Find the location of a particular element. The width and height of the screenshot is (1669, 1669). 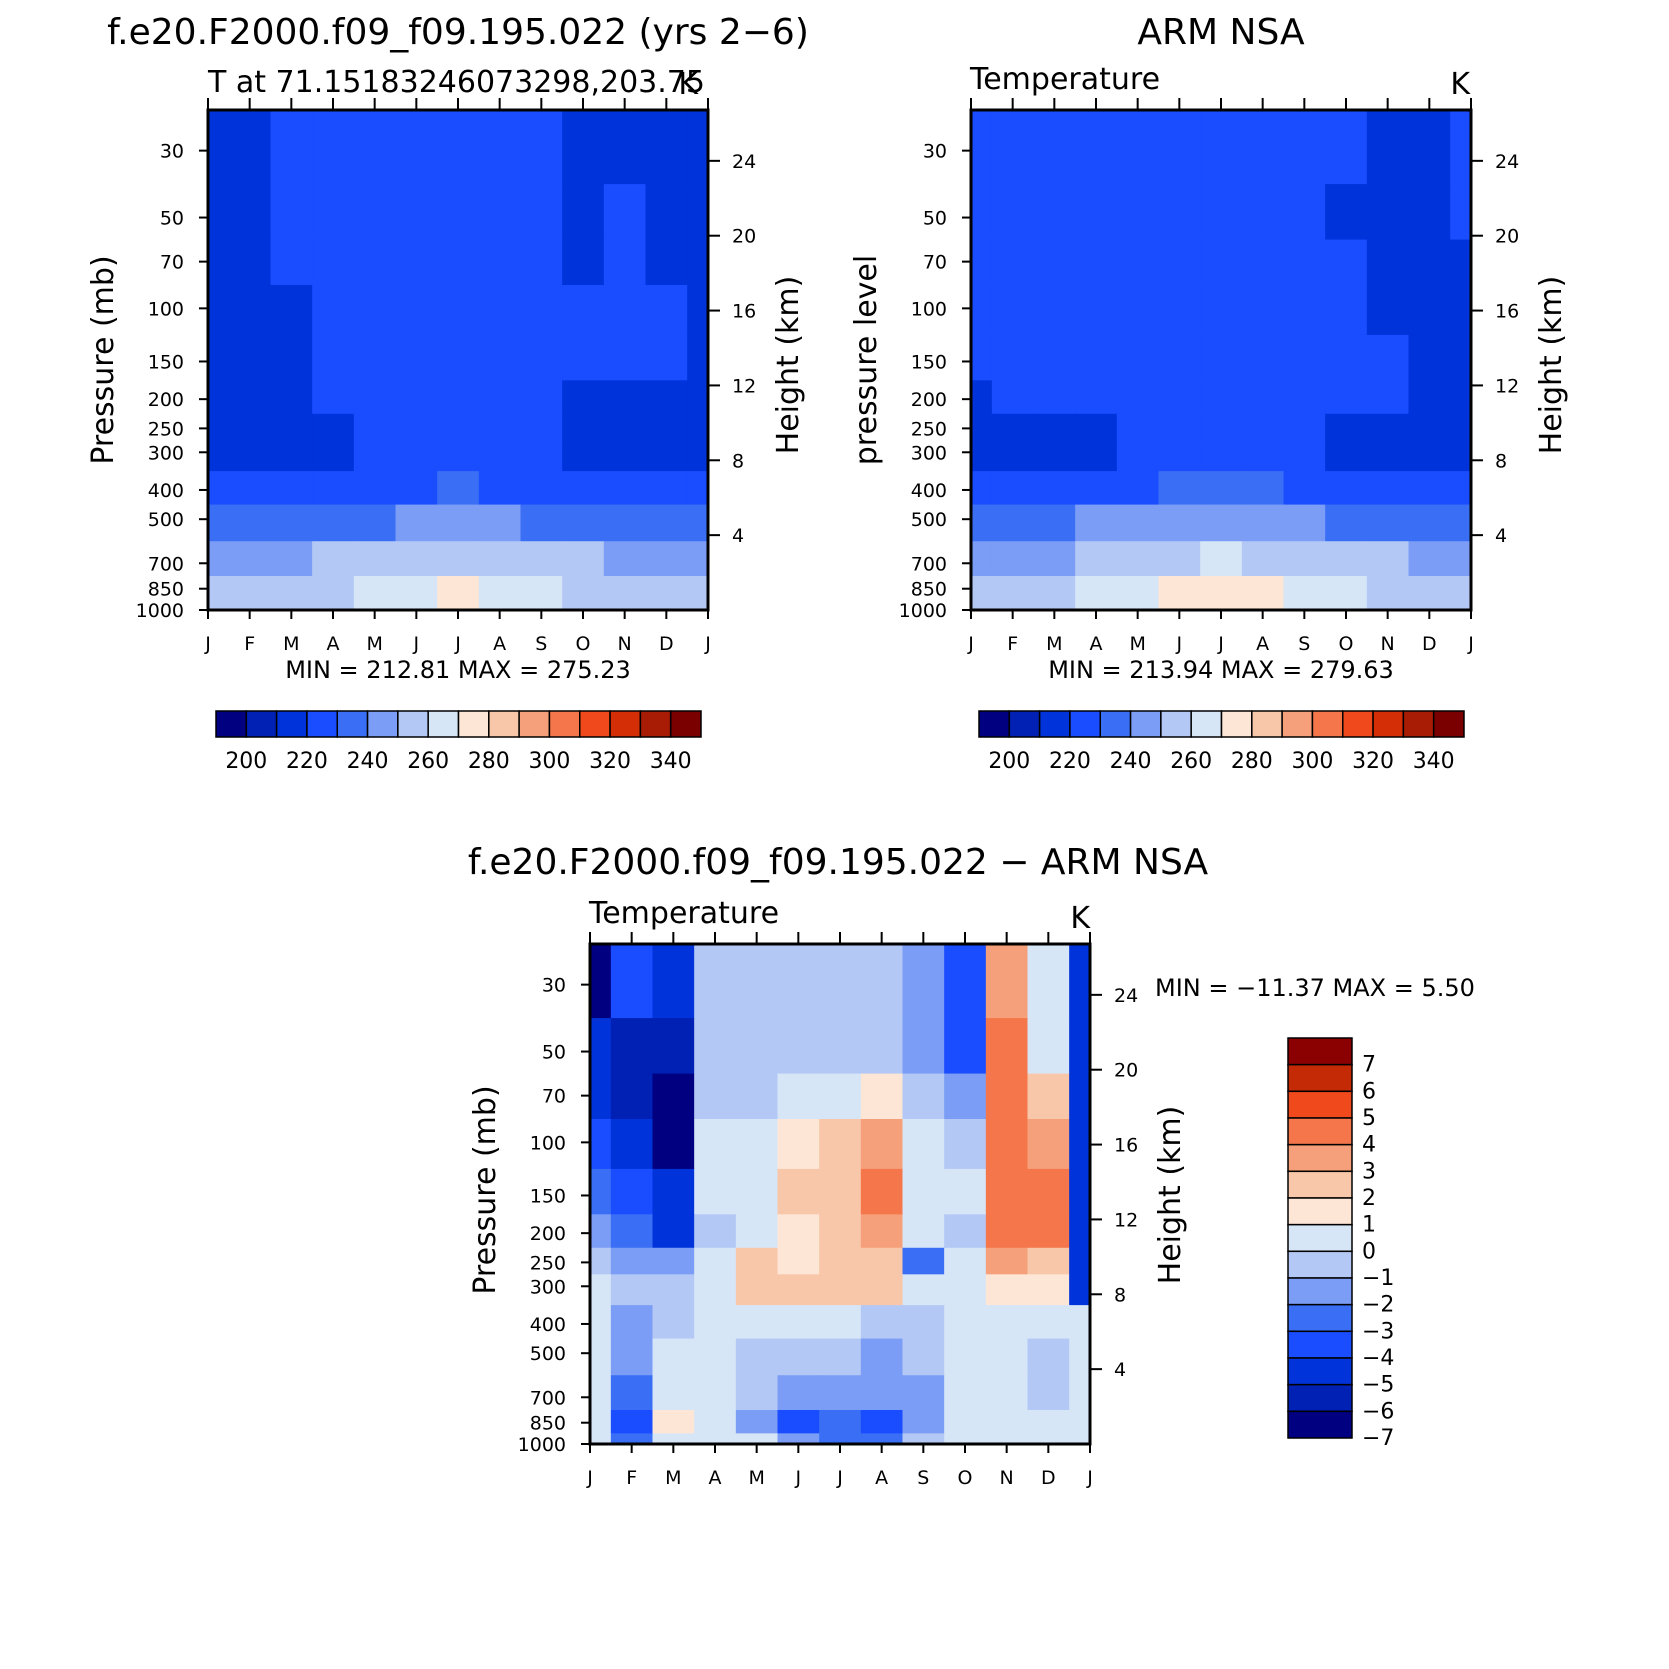

obs-month-label: F is located at coordinates (1012, 644).